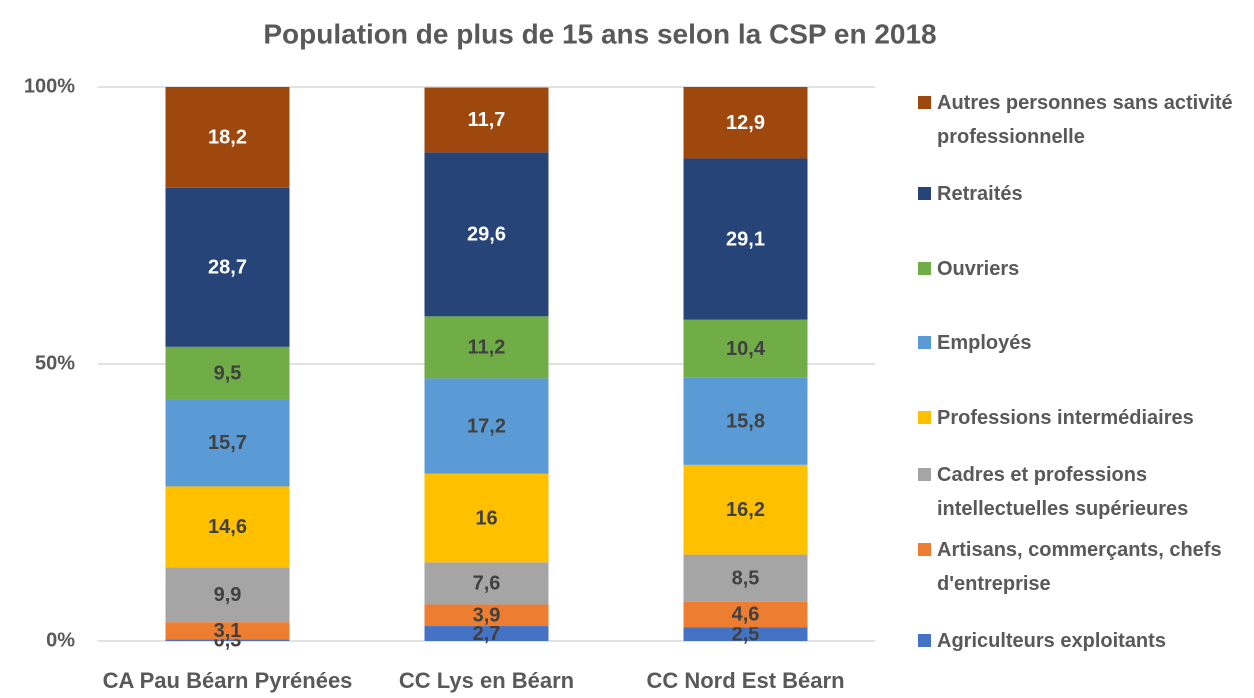  I want to click on data-label: 9,5, so click(228, 373).